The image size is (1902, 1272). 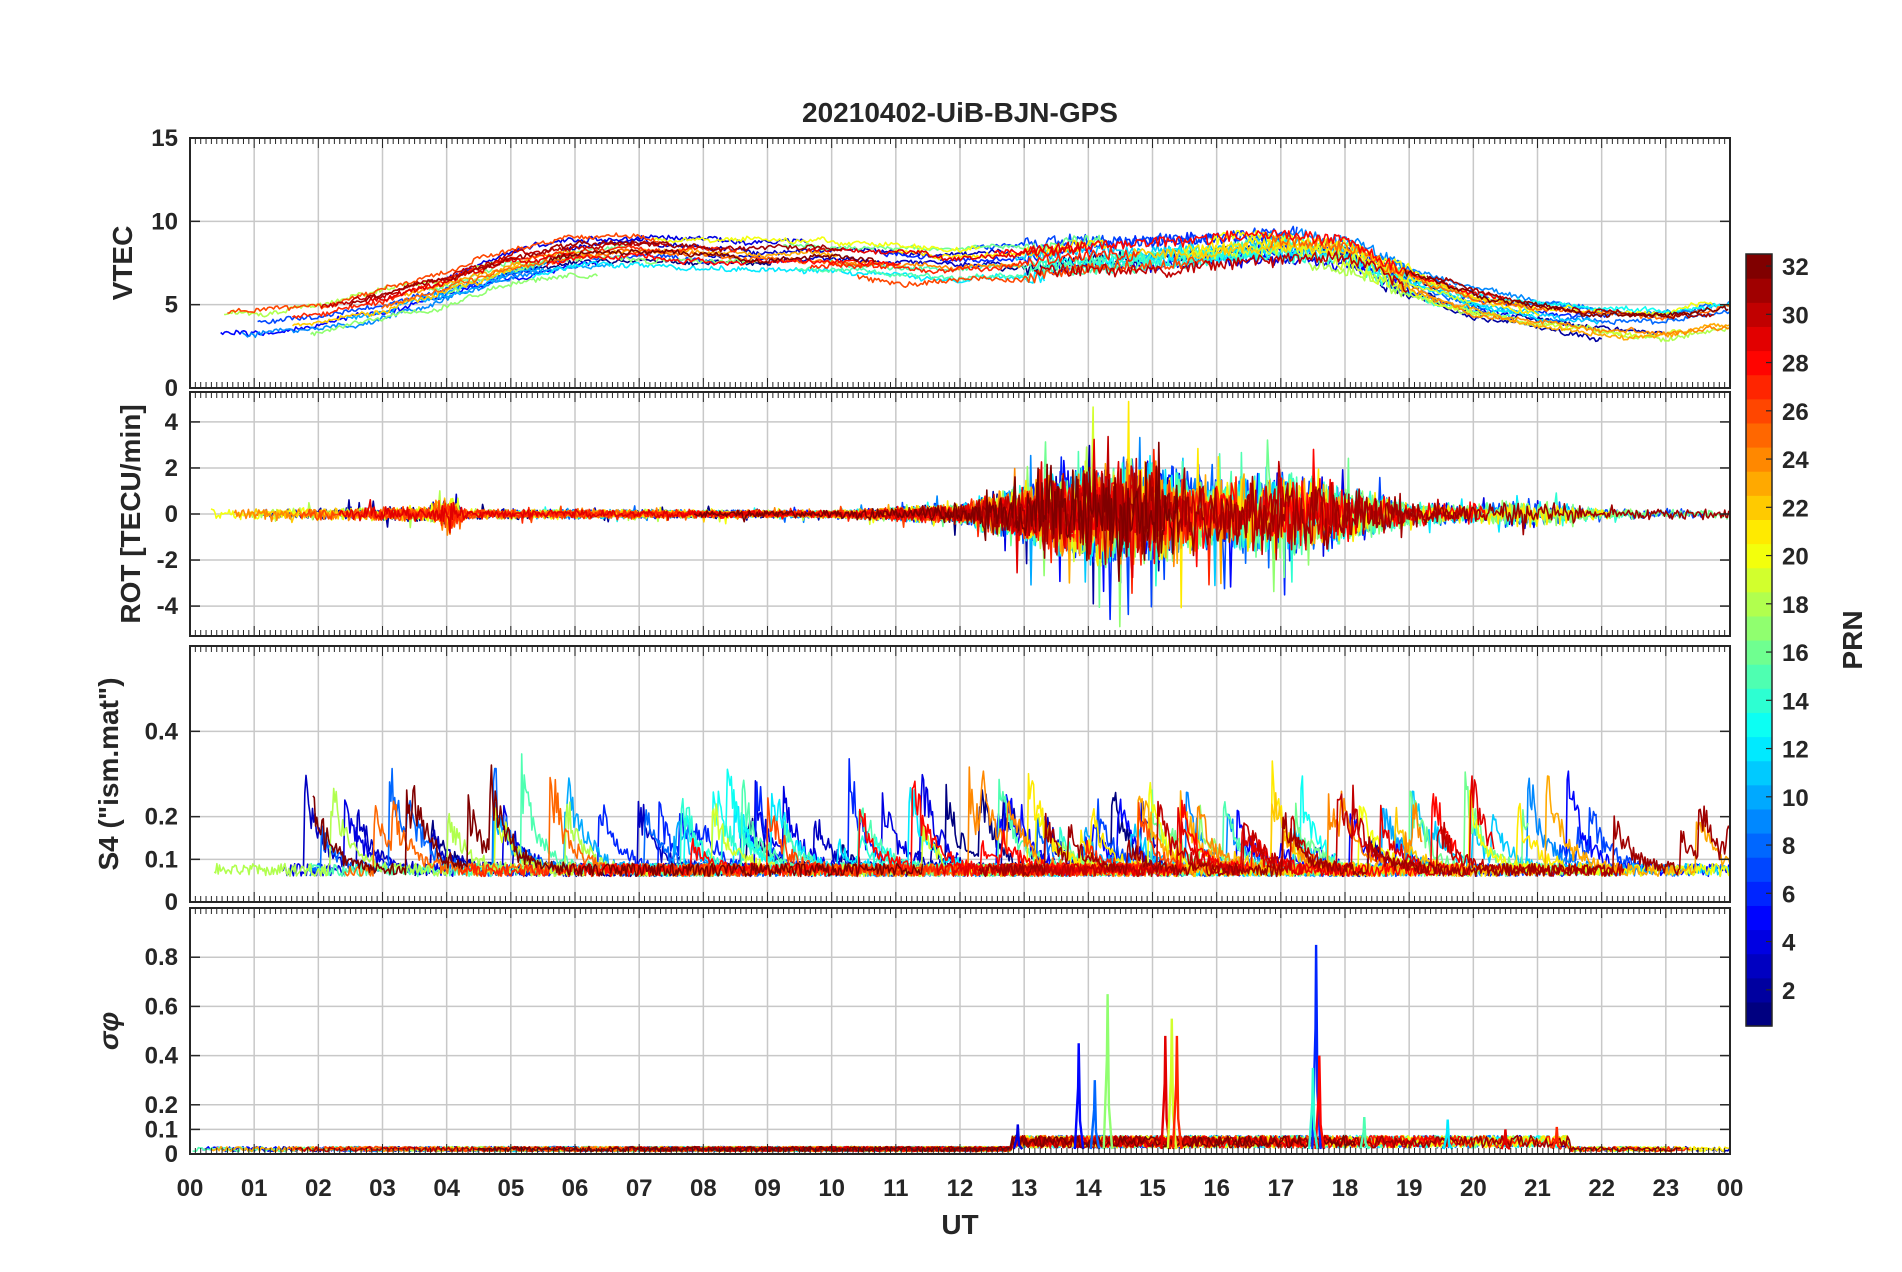 I want to click on y-tick-label: 0.8, so click(x=161, y=957).